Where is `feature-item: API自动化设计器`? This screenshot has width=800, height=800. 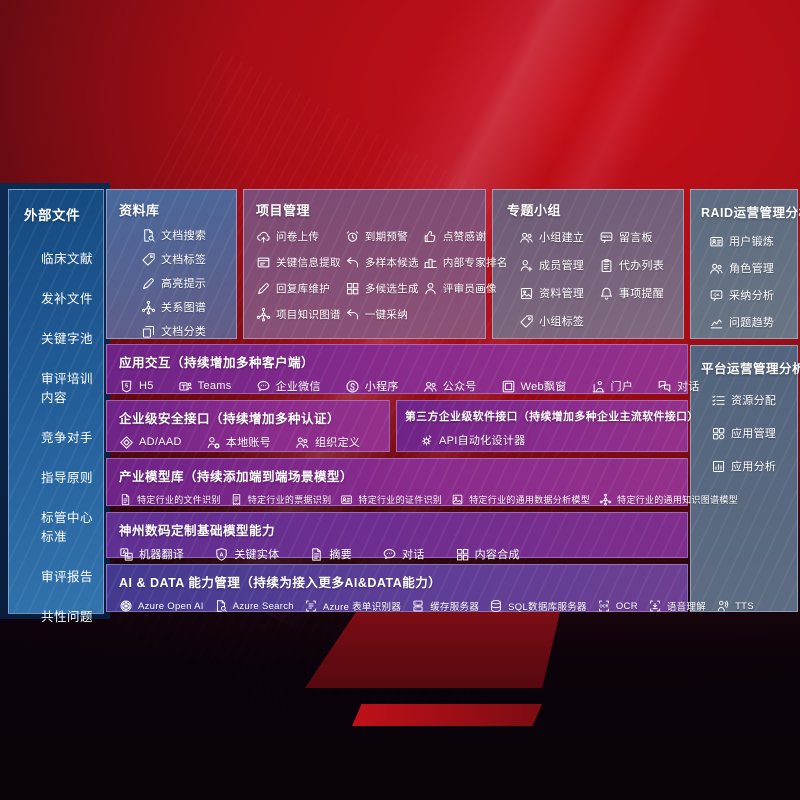
feature-item: API自动化设计器 is located at coordinates (472, 440).